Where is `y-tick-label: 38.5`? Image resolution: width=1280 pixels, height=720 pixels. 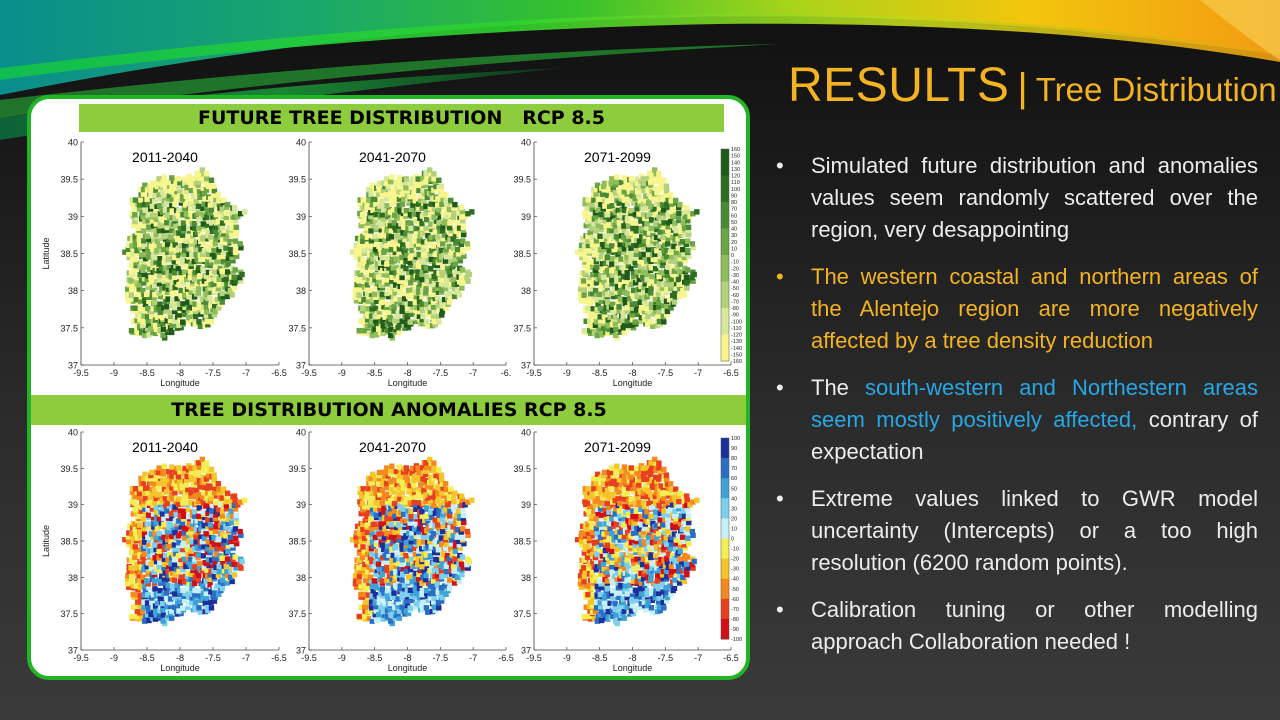
y-tick-label: 38.5 is located at coordinates (522, 542).